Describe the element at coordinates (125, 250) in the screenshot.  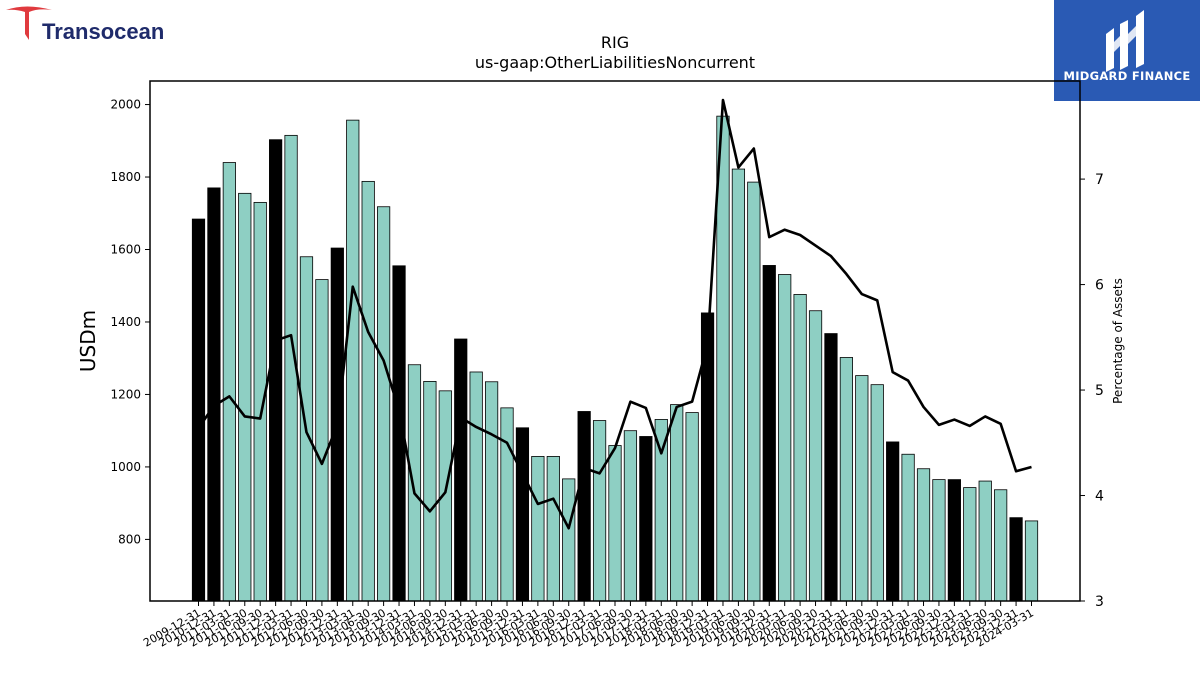
I see `y-tick-label-left: 1600` at that location.